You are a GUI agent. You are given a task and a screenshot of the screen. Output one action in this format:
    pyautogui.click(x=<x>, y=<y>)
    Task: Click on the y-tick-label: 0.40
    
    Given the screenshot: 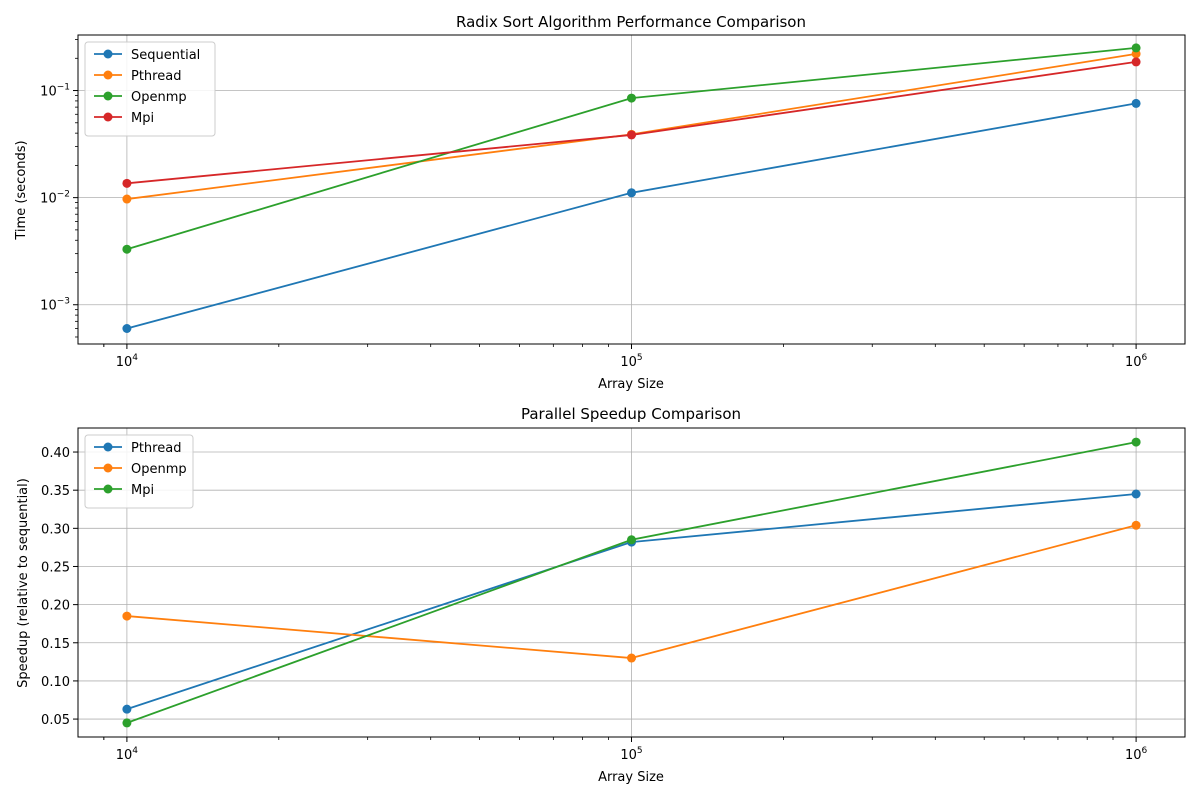 What is the action you would take?
    pyautogui.click(x=55, y=453)
    